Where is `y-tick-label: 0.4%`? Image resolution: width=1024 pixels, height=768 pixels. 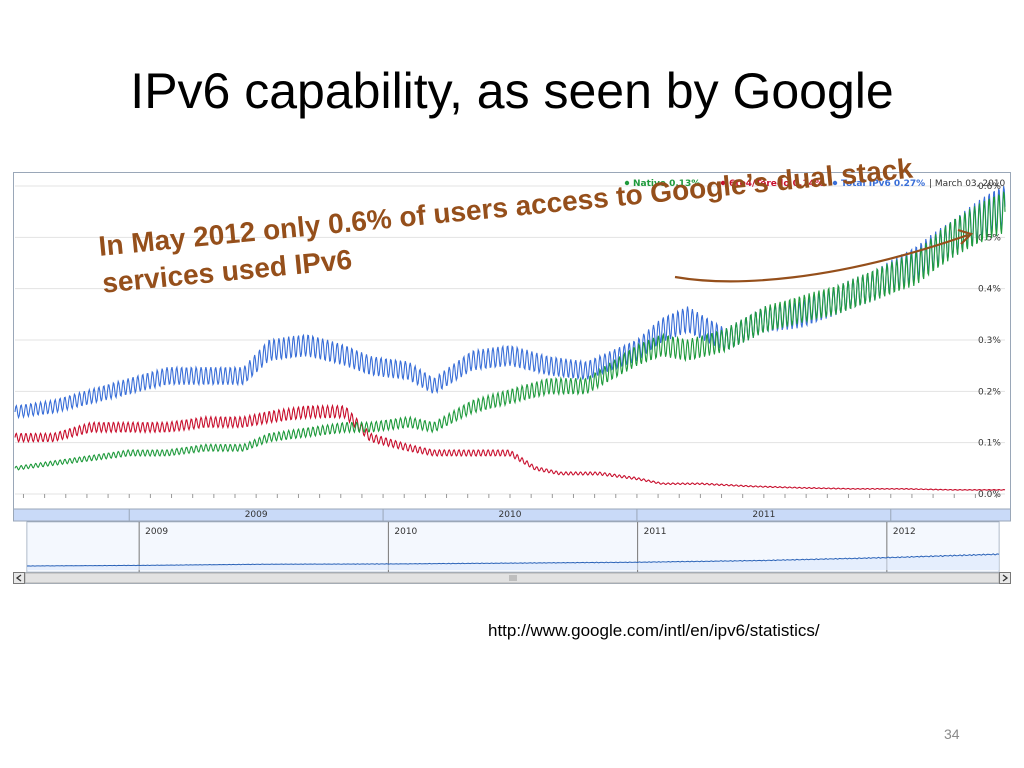 y-tick-label: 0.4% is located at coordinates (989, 290).